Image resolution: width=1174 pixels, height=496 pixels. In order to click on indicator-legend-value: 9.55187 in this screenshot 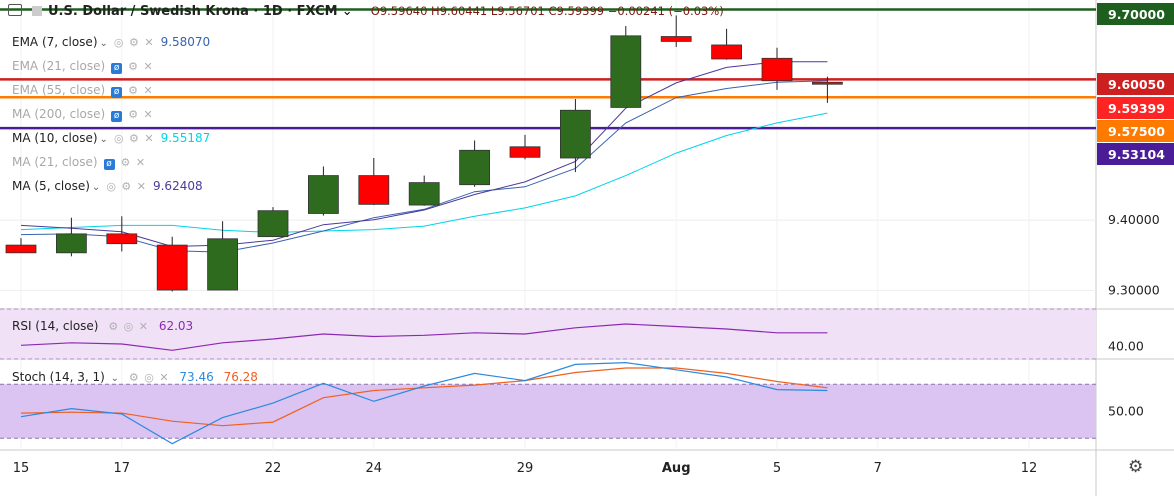, I will do `click(185, 138)`.